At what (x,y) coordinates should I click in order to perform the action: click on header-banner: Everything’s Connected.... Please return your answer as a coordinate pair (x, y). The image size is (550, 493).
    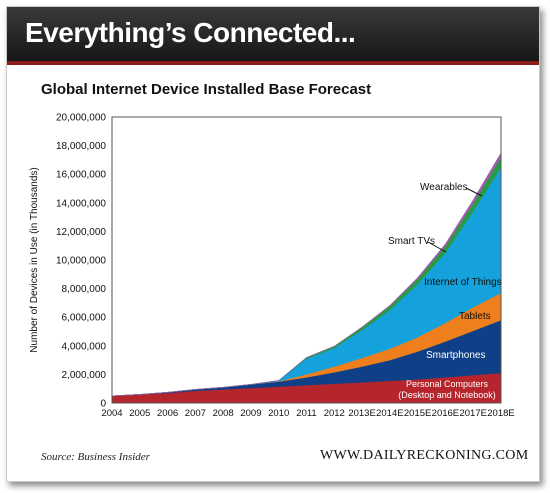
    Looking at the image, I should click on (273, 36).